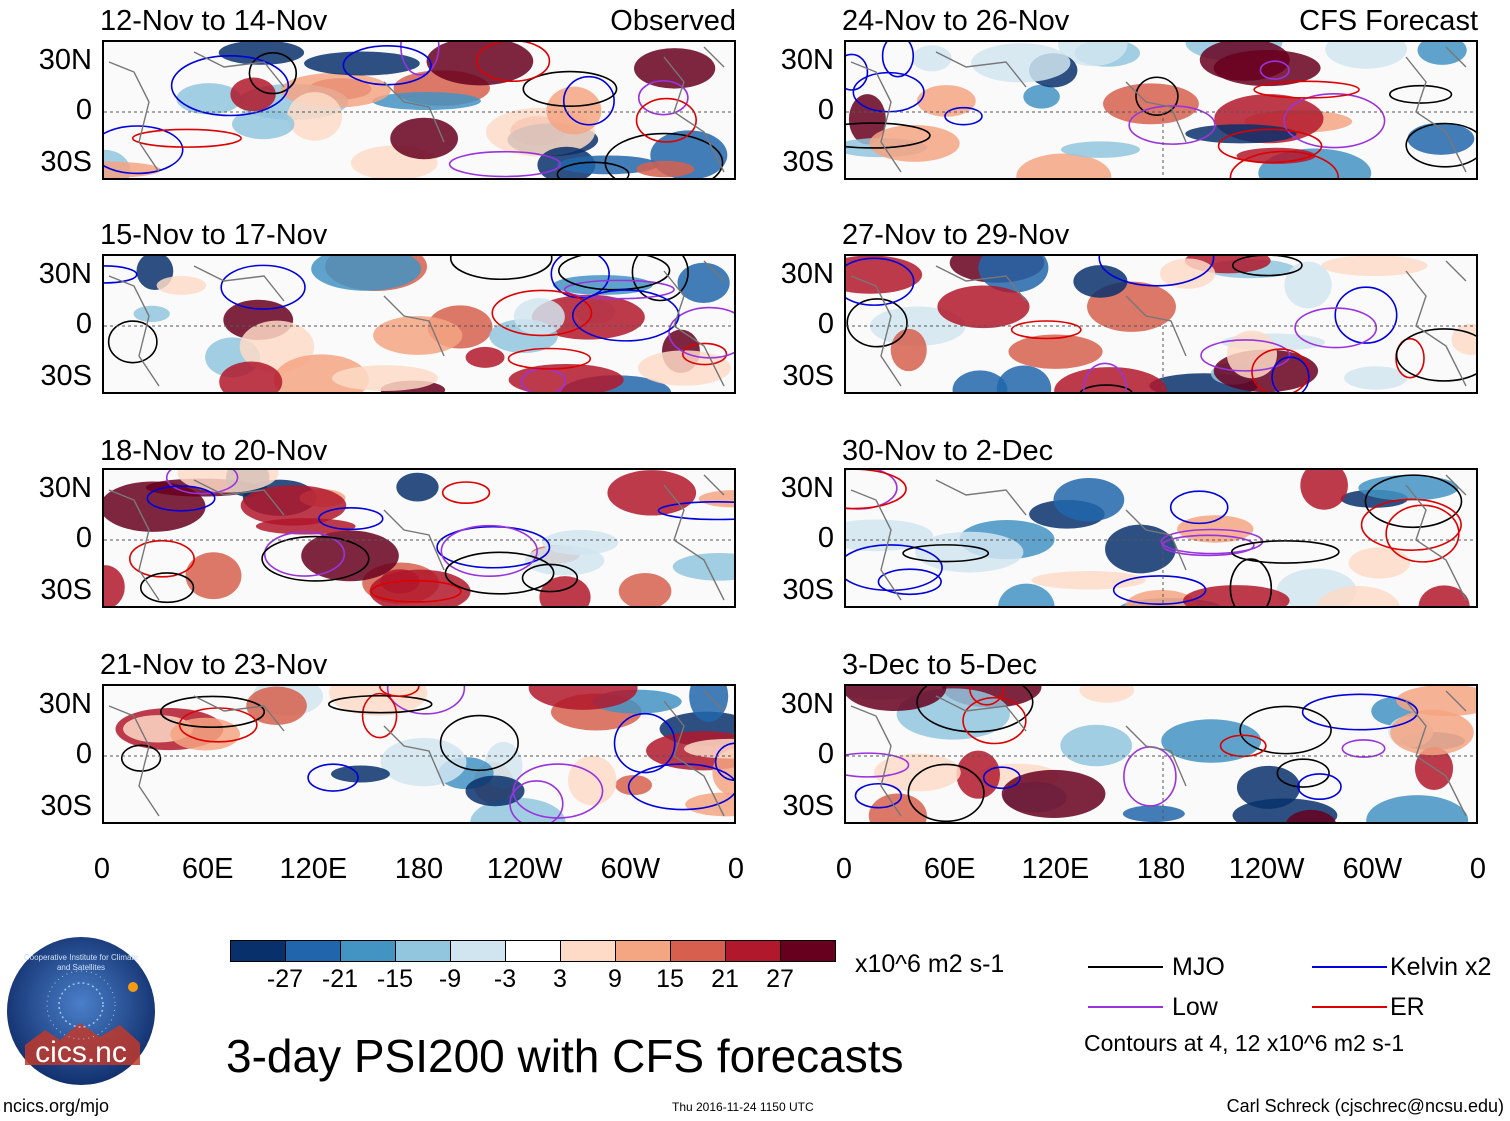  Describe the element at coordinates (1244, 1043) in the screenshot. I see `legend-note: Contours at 4, 12 x10^6 m2 s-1` at that location.